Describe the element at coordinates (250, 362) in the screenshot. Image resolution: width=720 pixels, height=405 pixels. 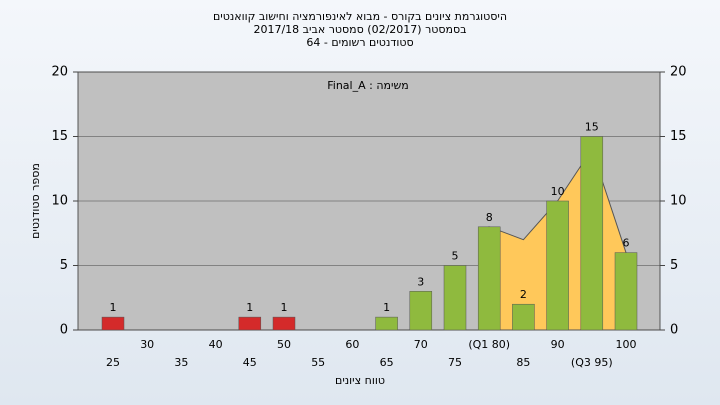
I see `x-tick-label: 45` at that location.